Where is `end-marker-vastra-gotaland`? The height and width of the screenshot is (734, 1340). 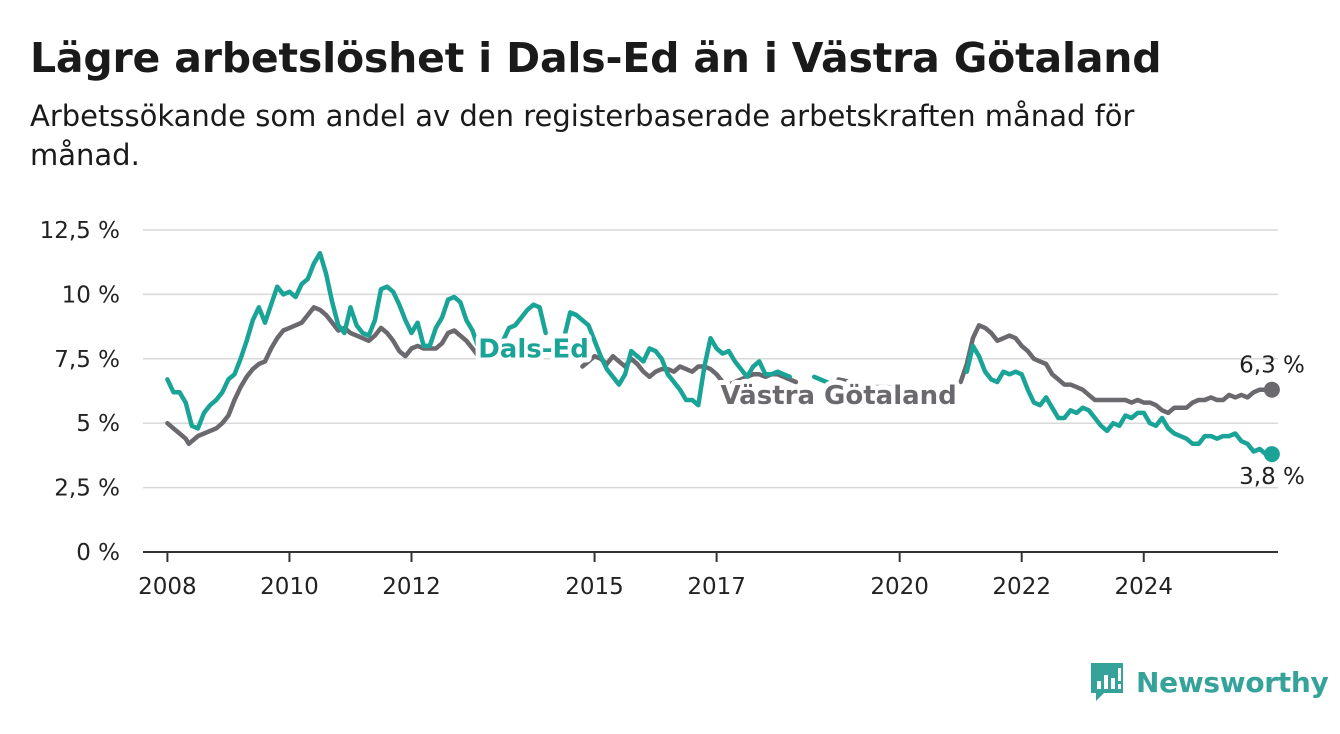
end-marker-vastra-gotaland is located at coordinates (1271, 389).